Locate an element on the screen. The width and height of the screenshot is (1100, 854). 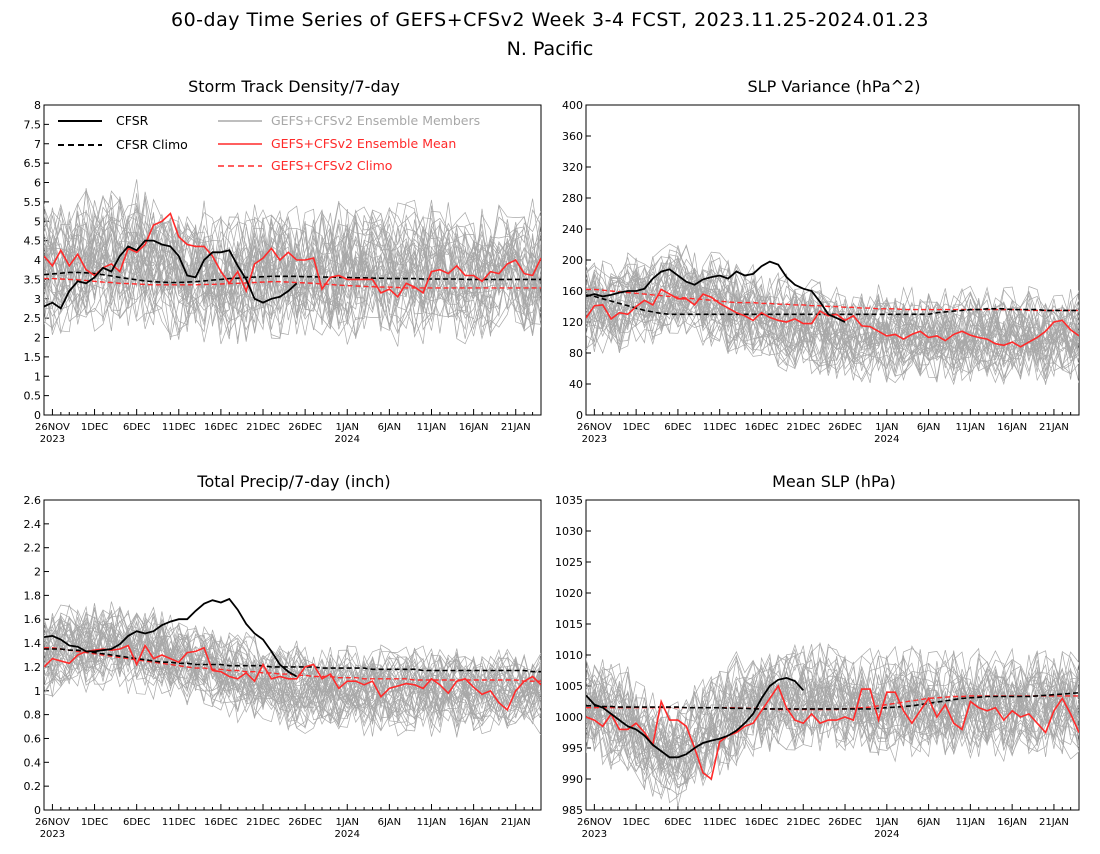
y-tick-label: 6 is located at coordinates (37, 183).